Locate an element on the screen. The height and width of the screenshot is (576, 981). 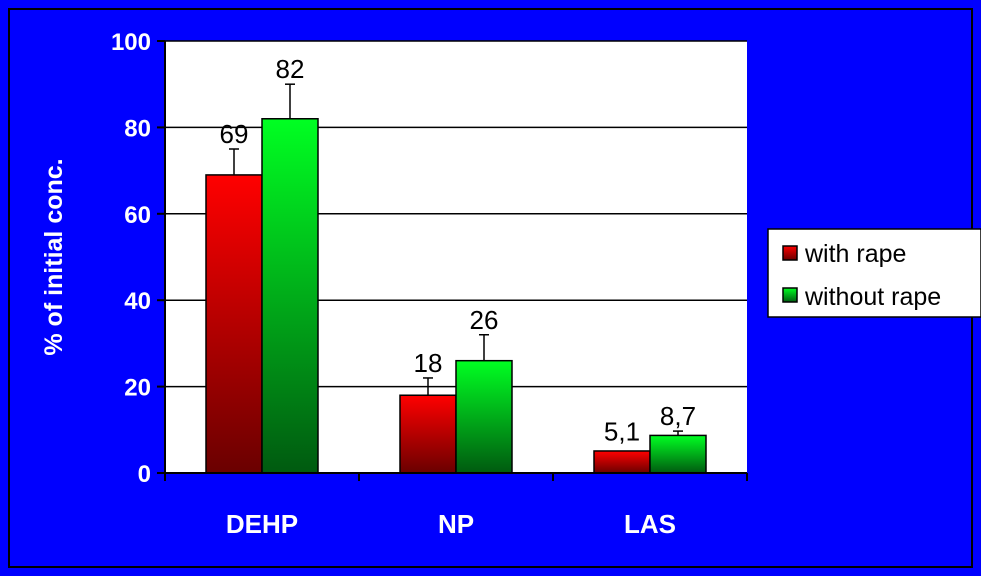
data-label: 18 is located at coordinates (428, 363).